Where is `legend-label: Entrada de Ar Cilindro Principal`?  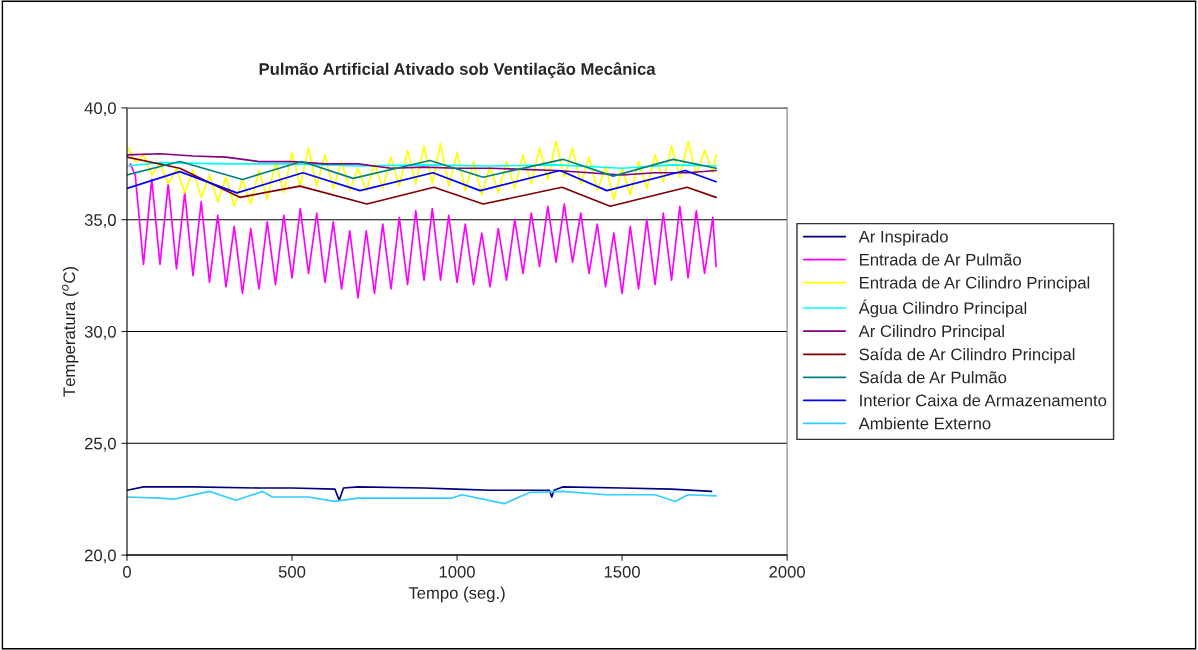 legend-label: Entrada de Ar Cilindro Principal is located at coordinates (975, 284).